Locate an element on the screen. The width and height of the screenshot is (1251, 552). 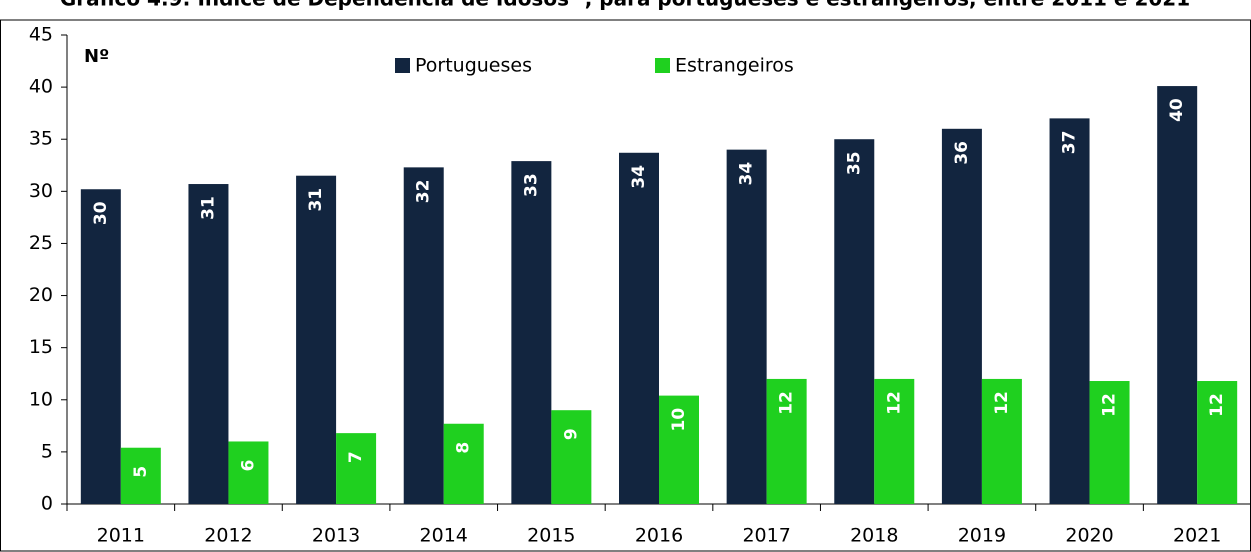
y-tick-label: 15 is located at coordinates (41, 347).